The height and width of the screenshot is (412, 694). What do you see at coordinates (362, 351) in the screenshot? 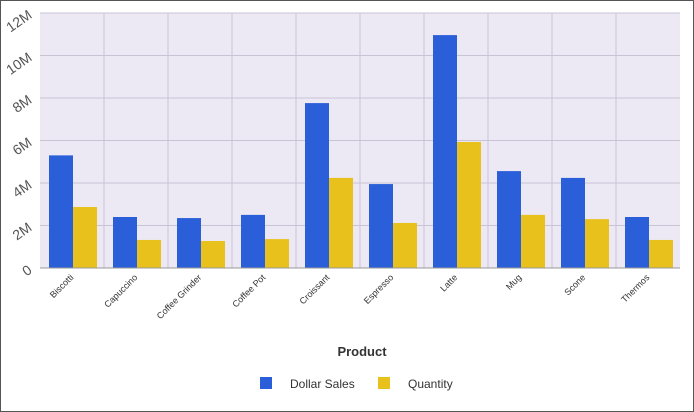
I see `x-axis-title: Product` at bounding box center [362, 351].